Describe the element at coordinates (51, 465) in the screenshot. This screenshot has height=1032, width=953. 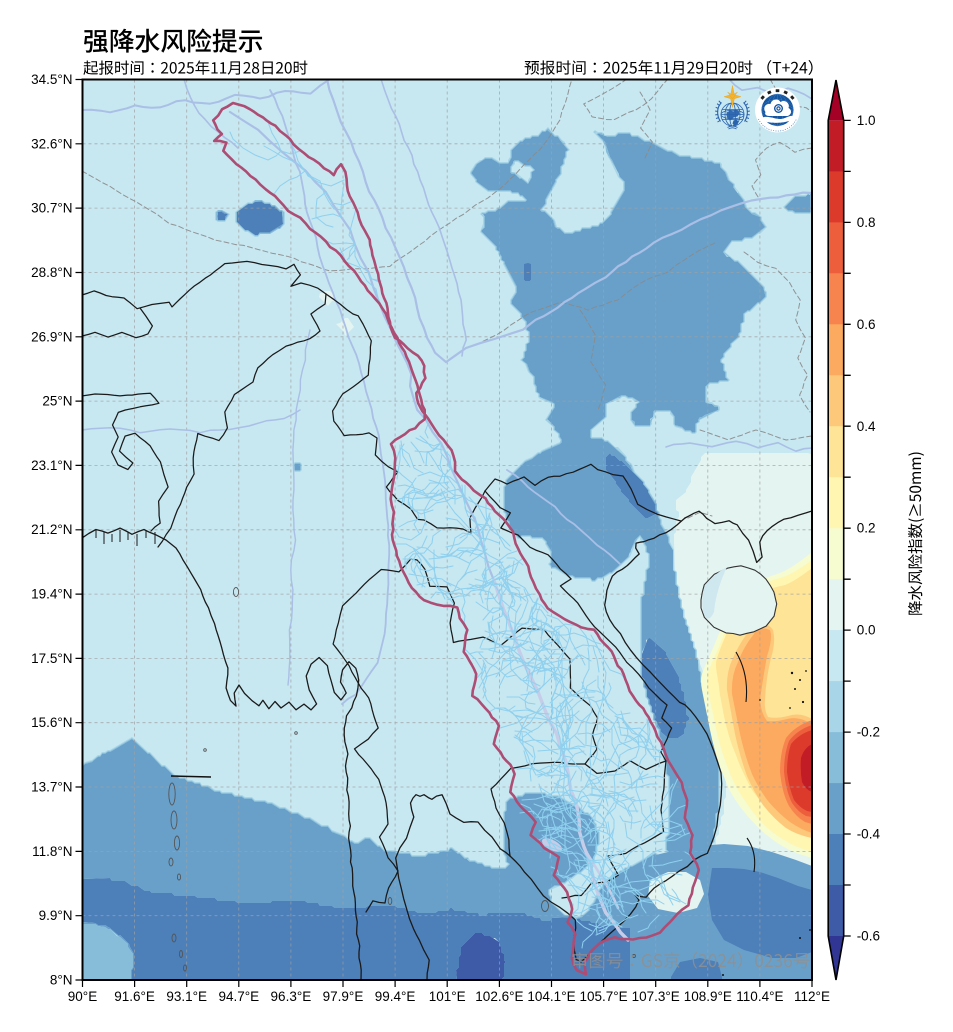
I see `svg-text: 23.1°N` at that location.